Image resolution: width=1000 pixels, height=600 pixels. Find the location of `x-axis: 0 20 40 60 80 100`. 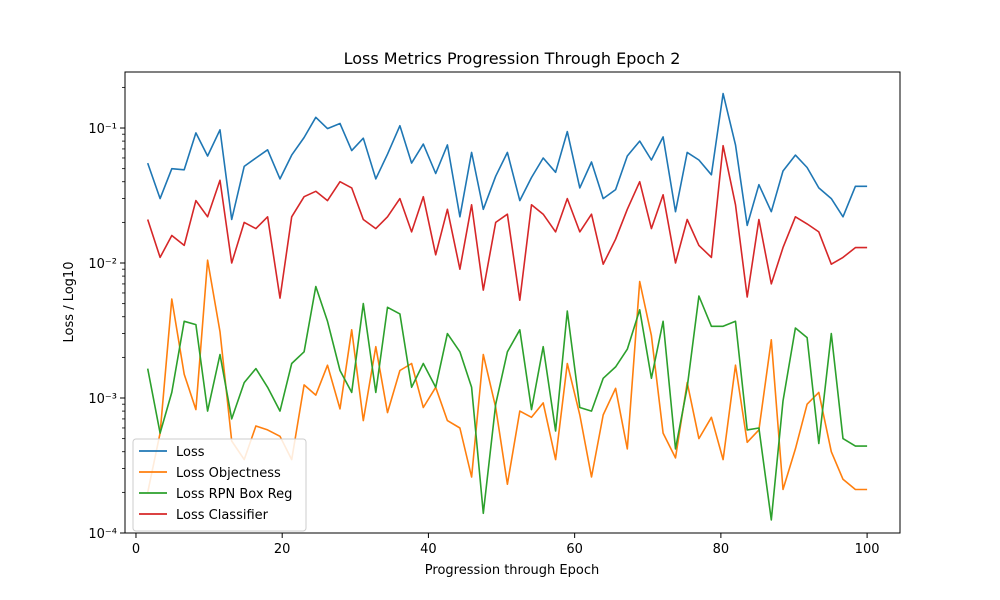

x-axis: 0 20 40 60 80 100 is located at coordinates (506, 545).